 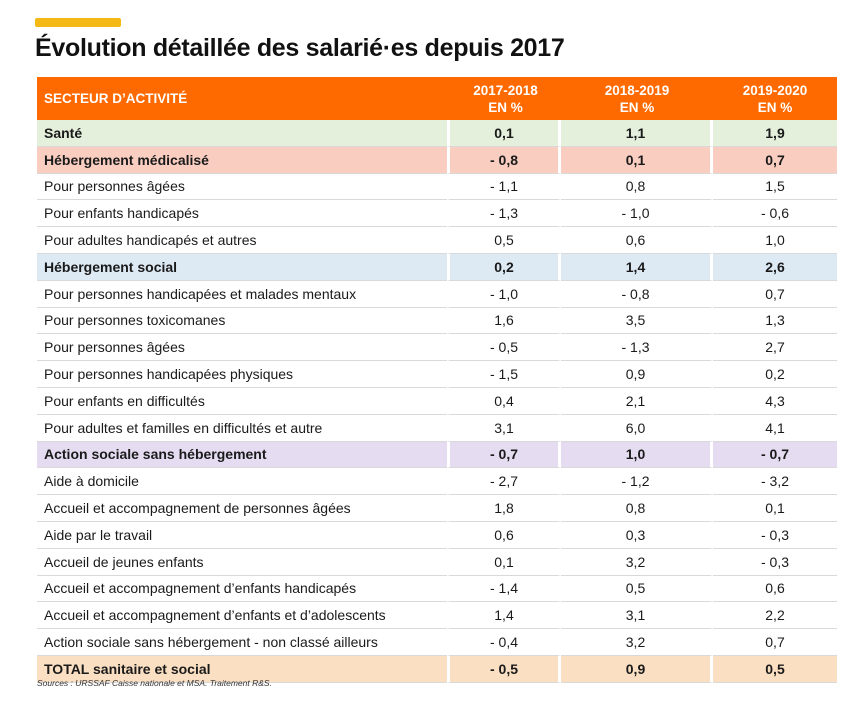 What do you see at coordinates (637, 401) in the screenshot?
I see `value-2018-2019: 2,1` at bounding box center [637, 401].